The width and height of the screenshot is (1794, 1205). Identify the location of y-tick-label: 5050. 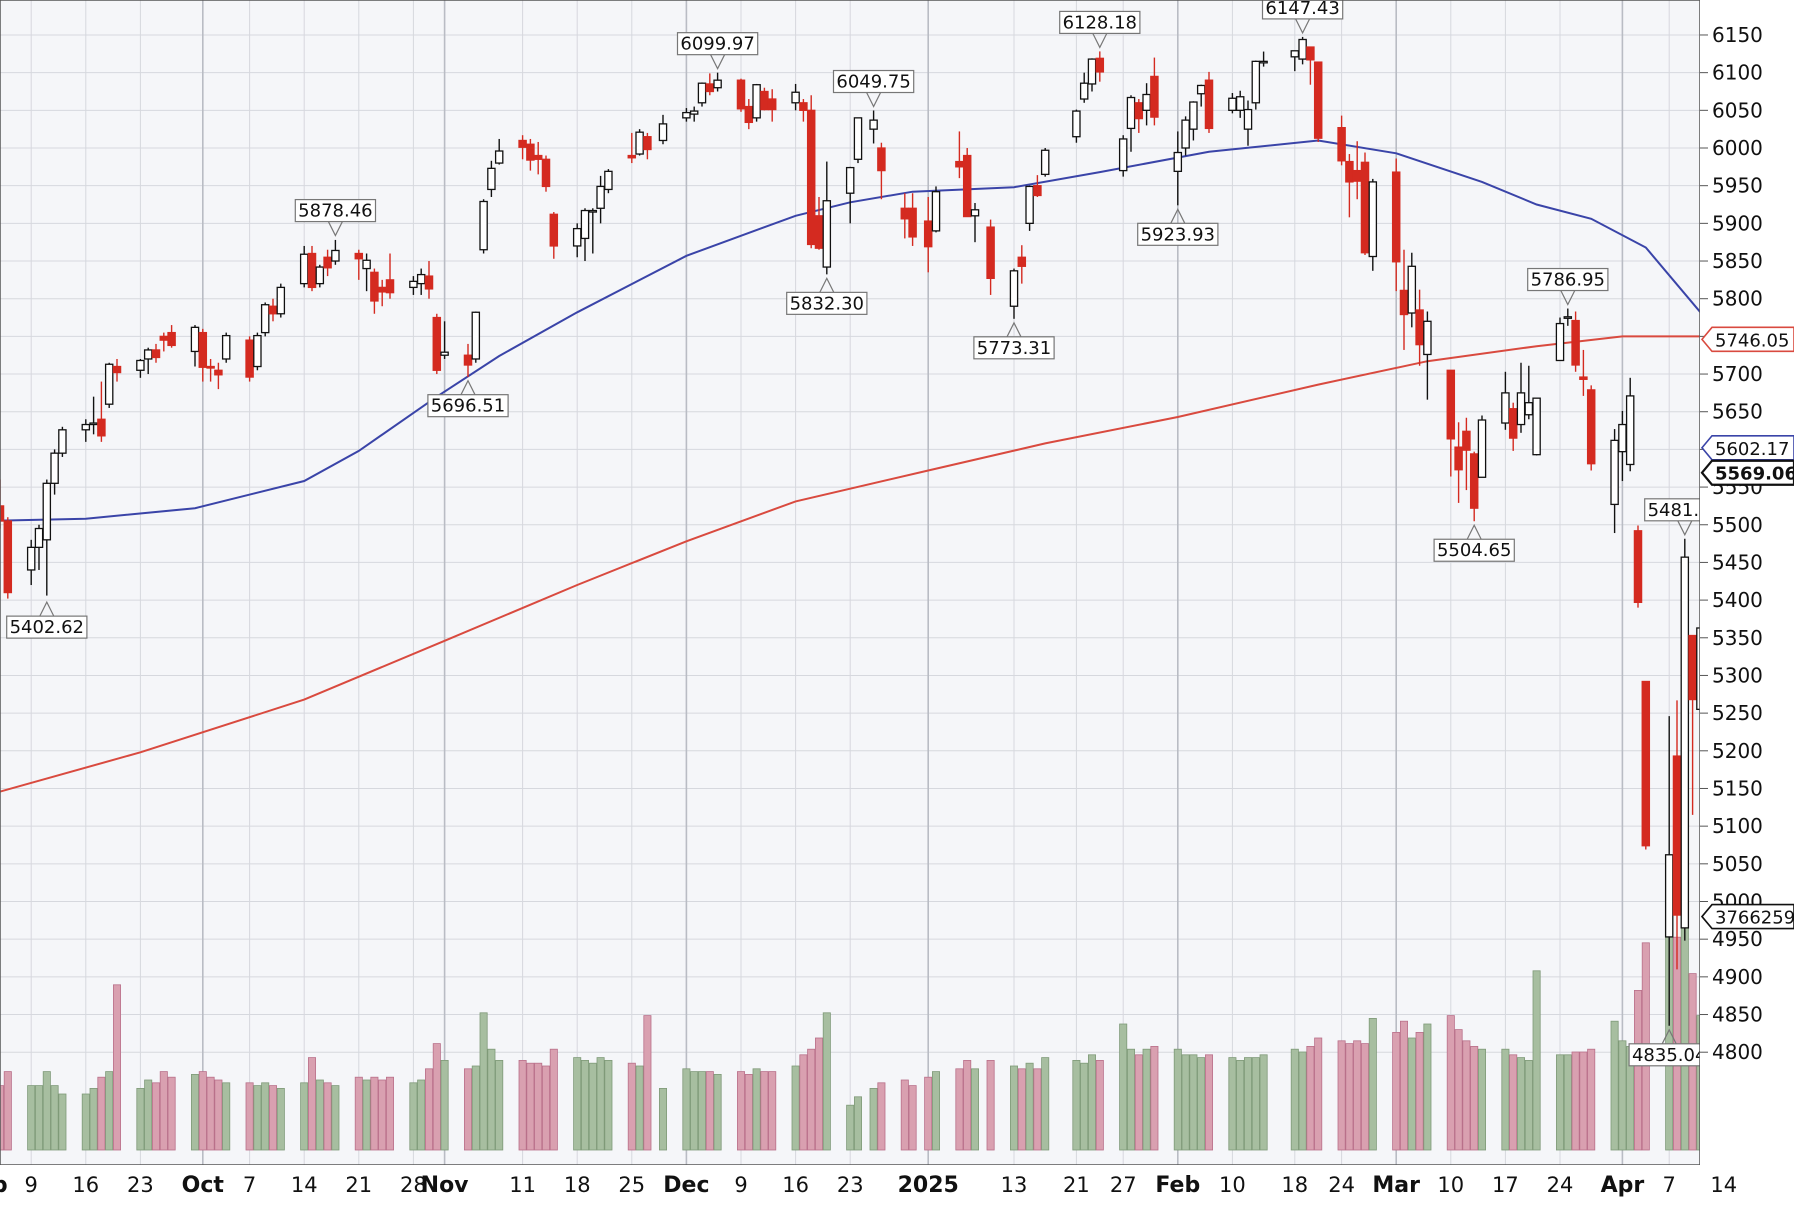
(1737, 864).